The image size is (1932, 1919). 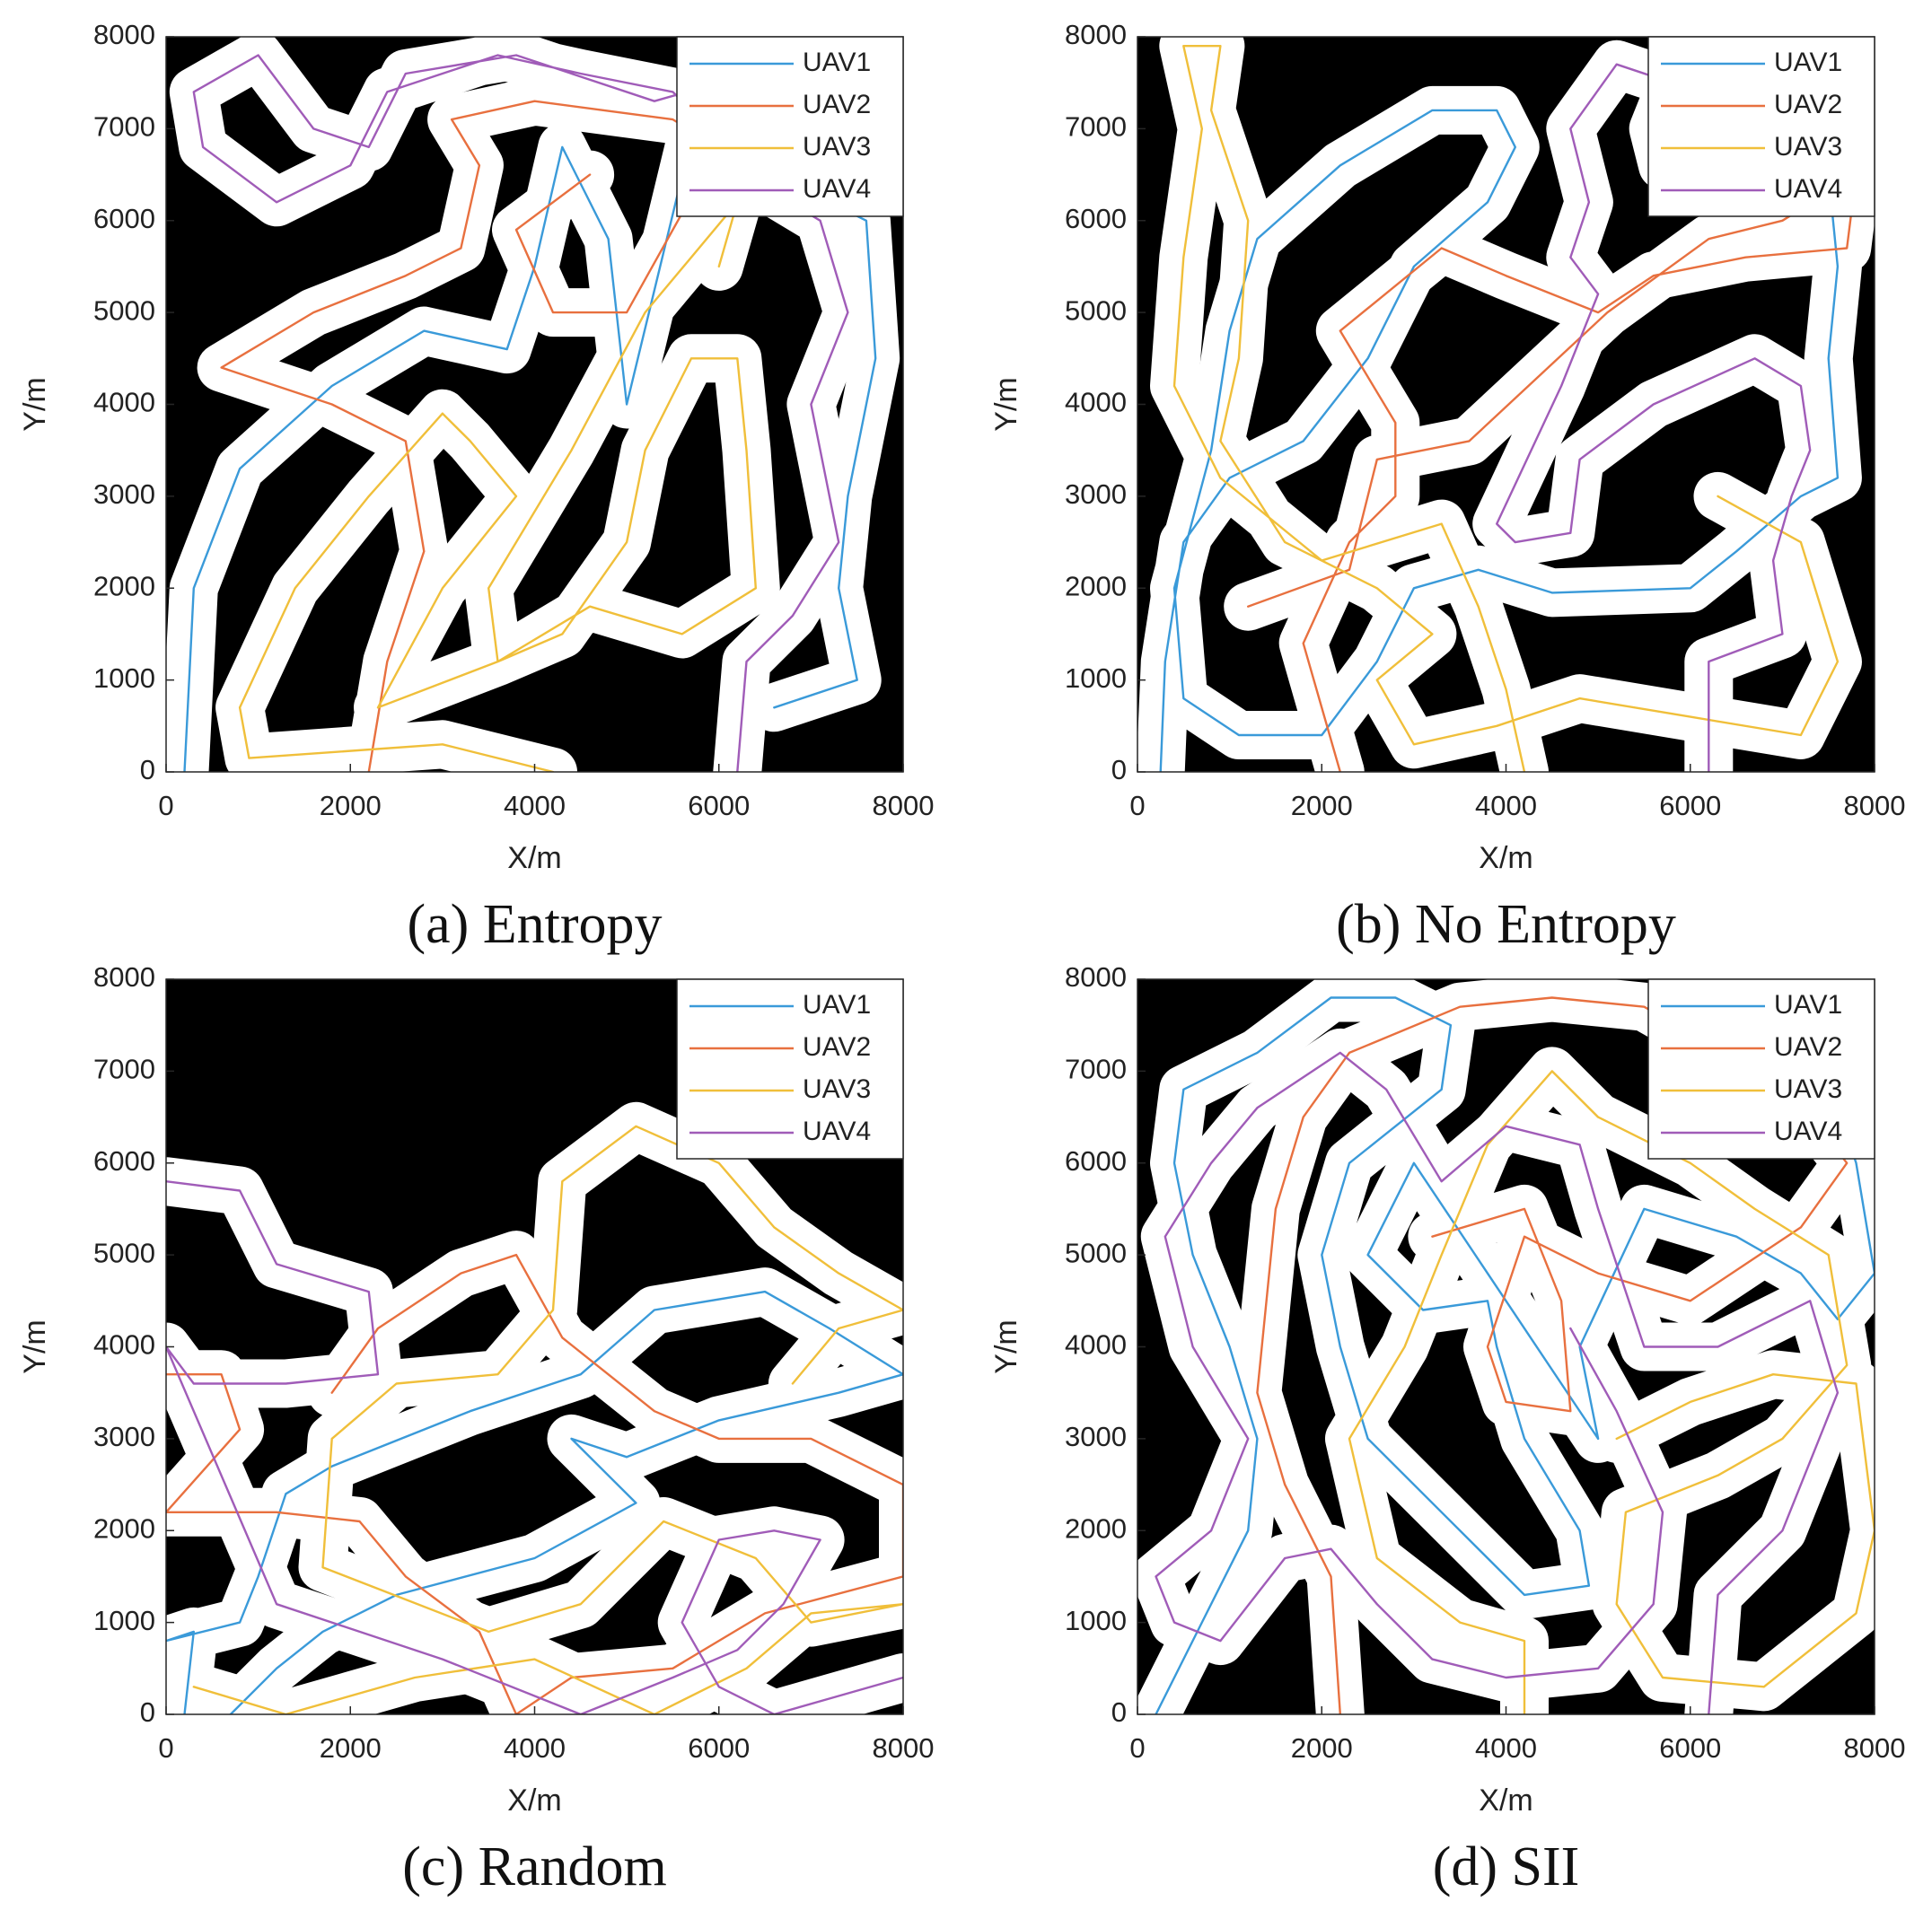 I want to click on panel-caption: (a) Entropy, so click(x=534, y=924).